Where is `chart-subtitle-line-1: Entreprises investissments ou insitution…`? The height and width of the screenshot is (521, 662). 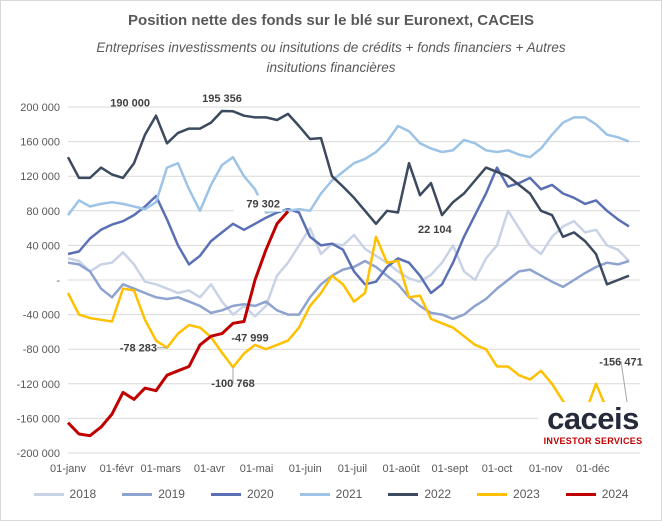 chart-subtitle-line-1: Entreprises investissments ou insitution… is located at coordinates (331, 47).